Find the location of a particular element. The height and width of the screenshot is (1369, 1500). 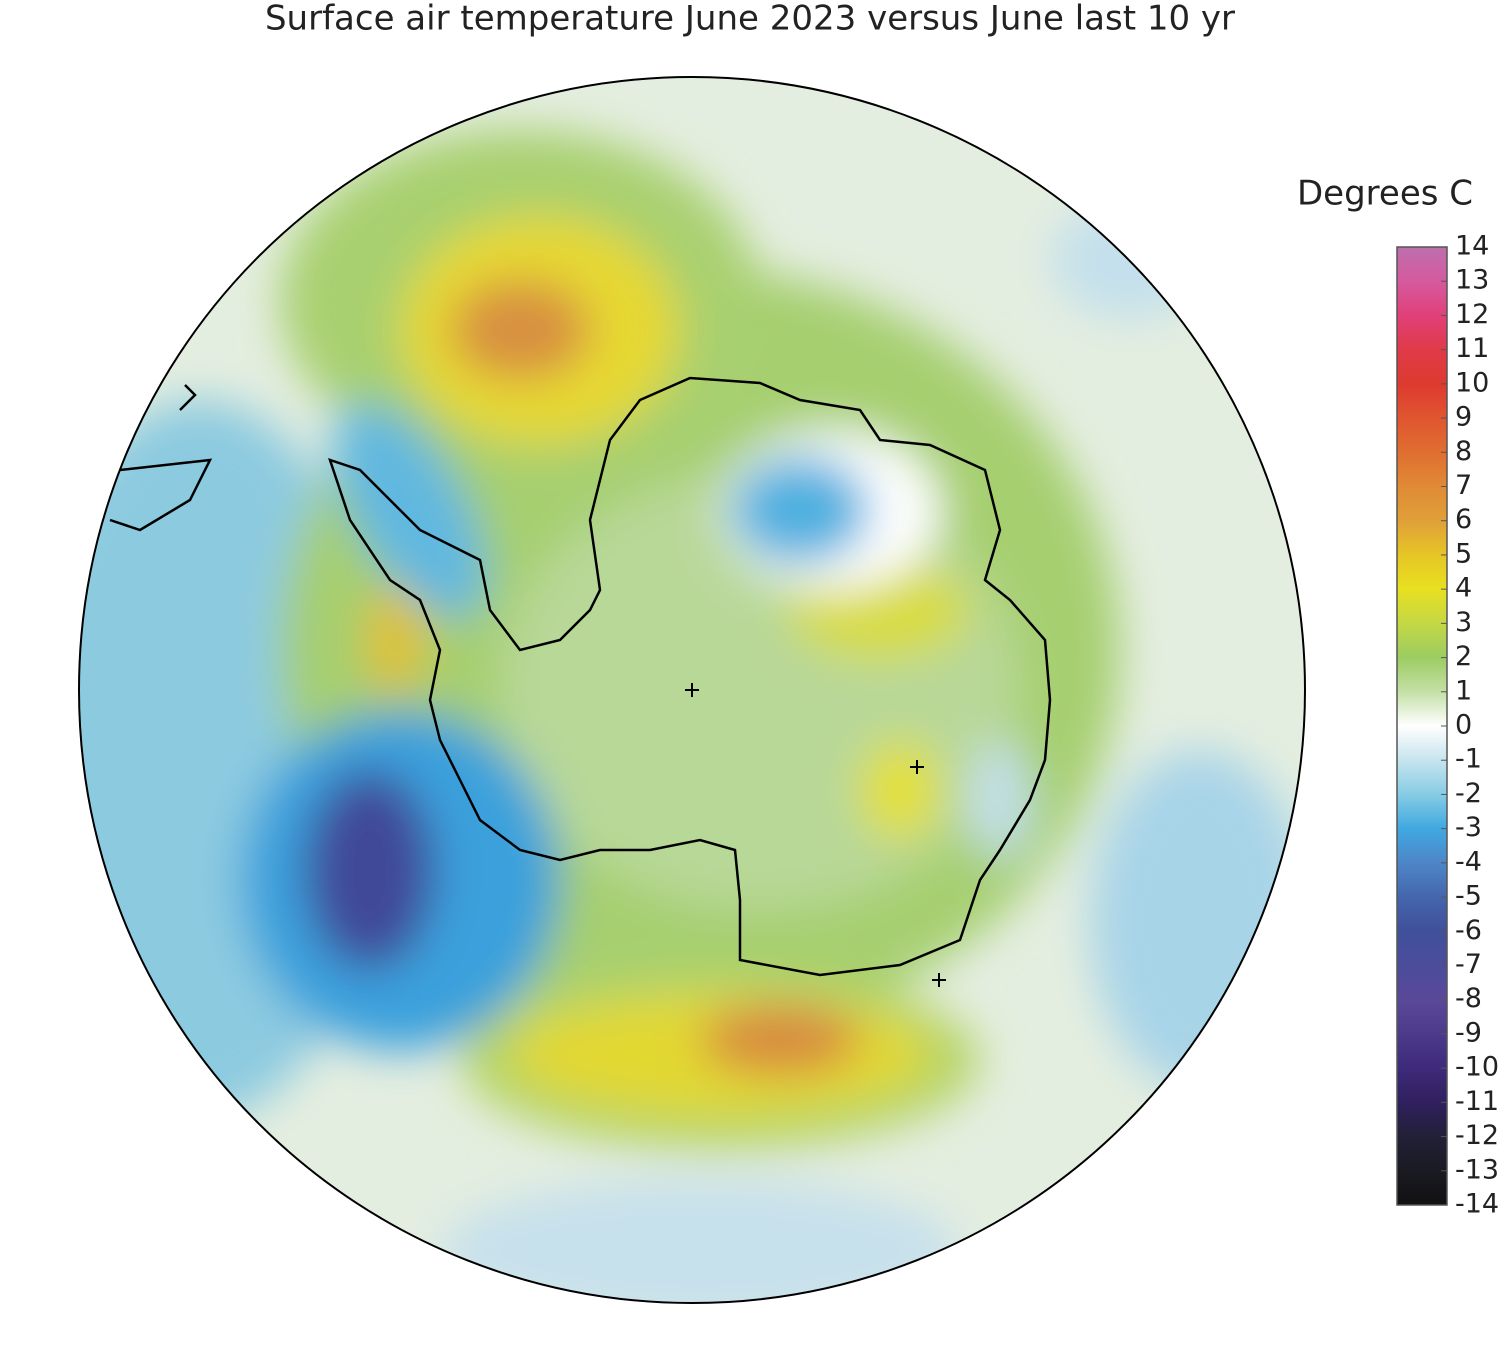

colorbar-tick-label: -1 is located at coordinates (1468, 759).